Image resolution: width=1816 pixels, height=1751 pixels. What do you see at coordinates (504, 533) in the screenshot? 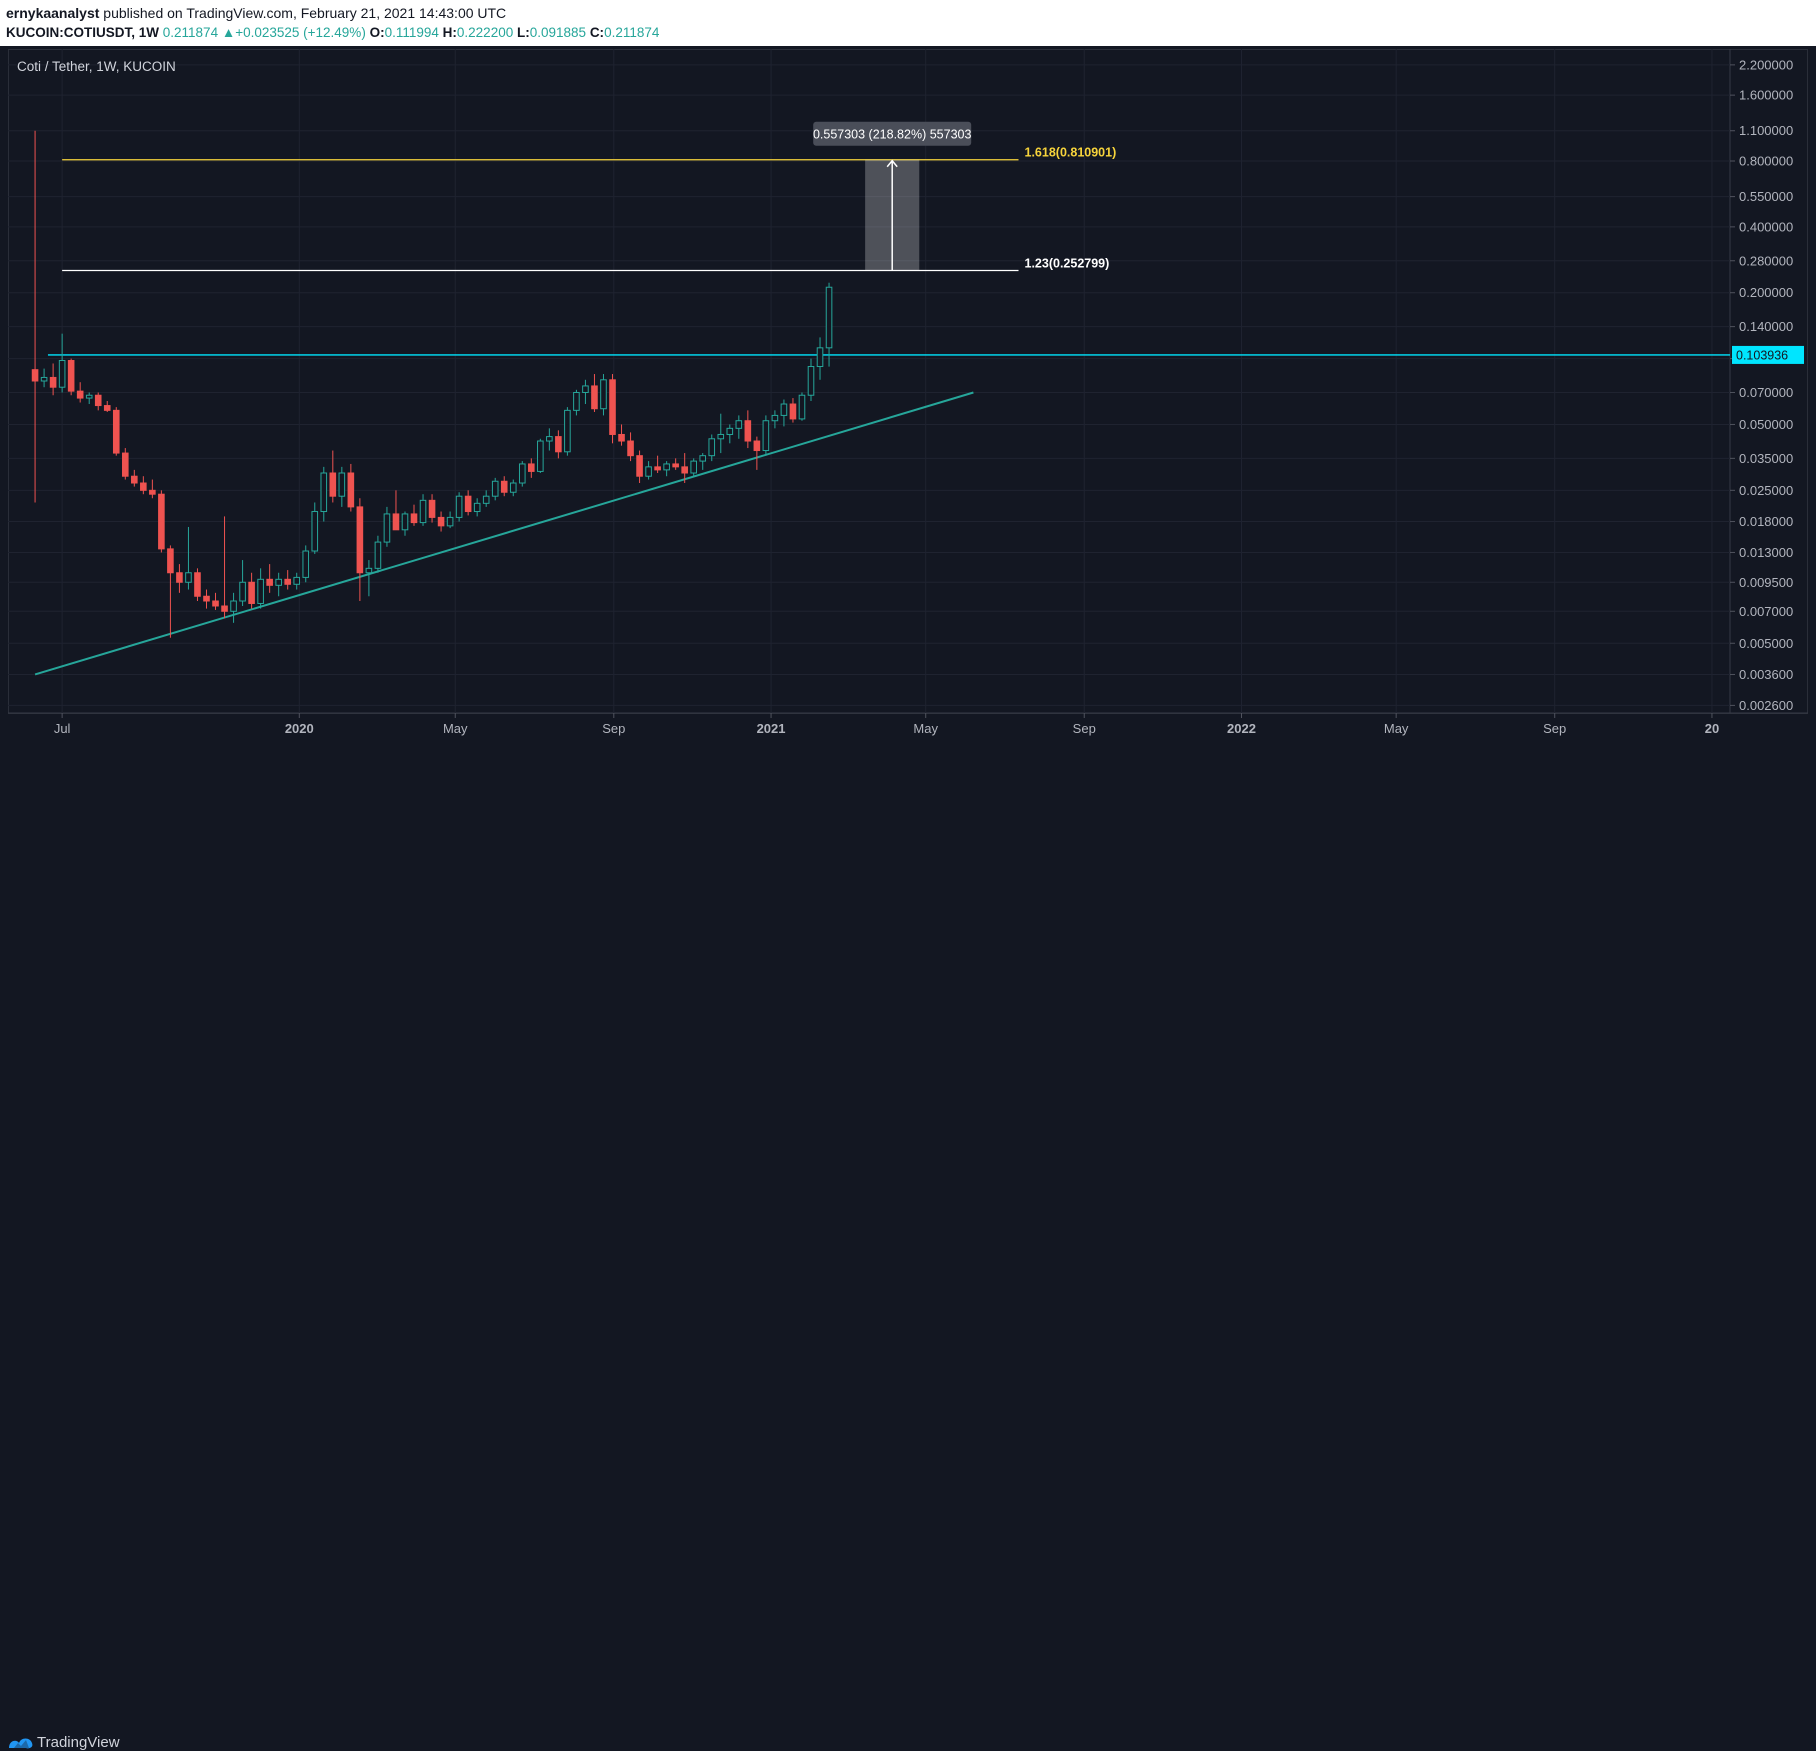
I see `trendline` at bounding box center [504, 533].